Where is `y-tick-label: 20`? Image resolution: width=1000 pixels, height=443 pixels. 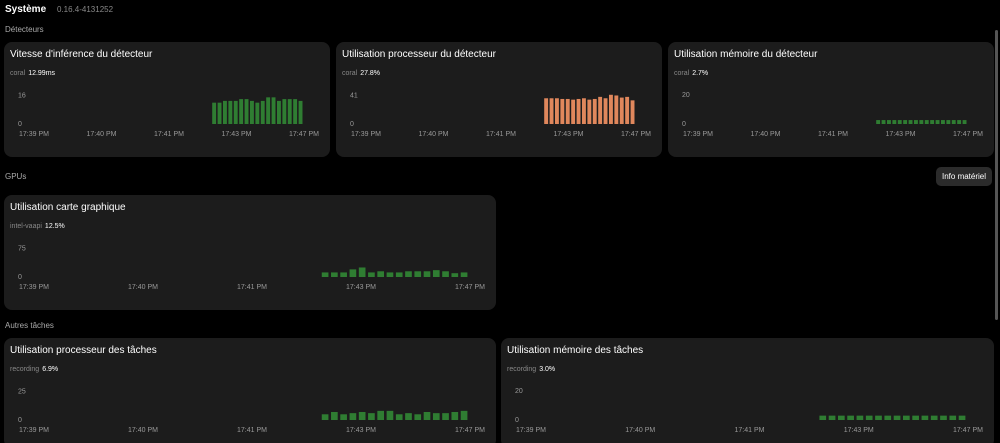 y-tick-label: 20 is located at coordinates (519, 391).